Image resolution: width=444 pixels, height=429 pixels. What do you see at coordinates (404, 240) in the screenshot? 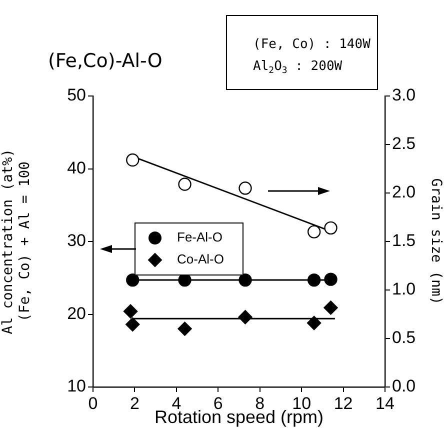
I see `y2-tick-label: 1.5` at bounding box center [404, 240].